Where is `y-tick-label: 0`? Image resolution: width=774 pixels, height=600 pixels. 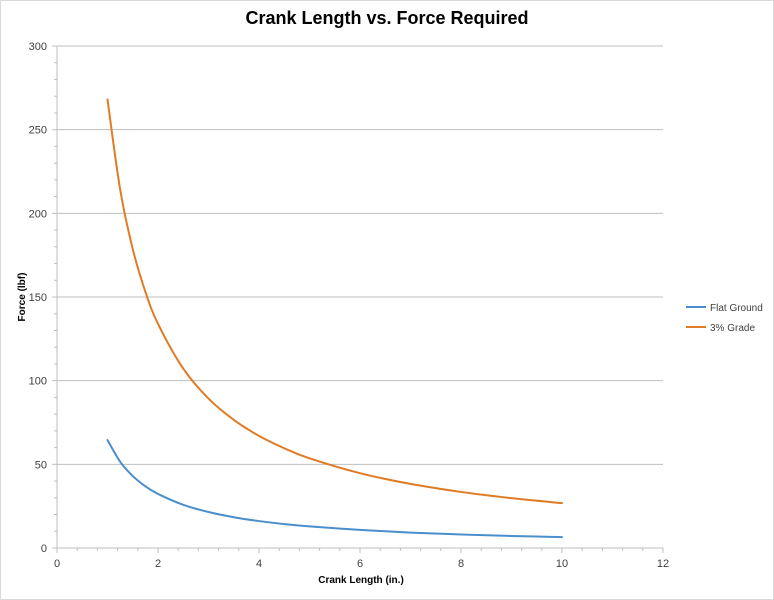 y-tick-label: 0 is located at coordinates (44, 549).